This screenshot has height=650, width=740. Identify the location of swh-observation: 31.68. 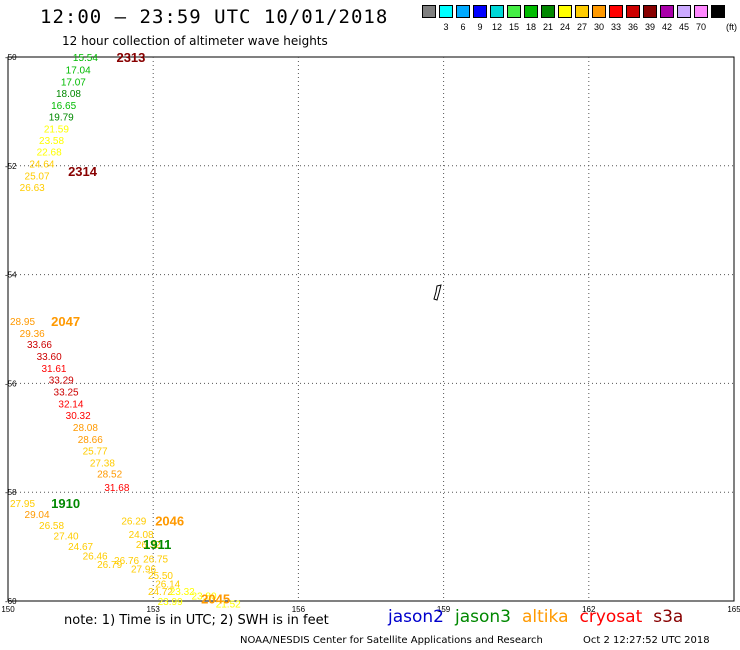
(116, 488).